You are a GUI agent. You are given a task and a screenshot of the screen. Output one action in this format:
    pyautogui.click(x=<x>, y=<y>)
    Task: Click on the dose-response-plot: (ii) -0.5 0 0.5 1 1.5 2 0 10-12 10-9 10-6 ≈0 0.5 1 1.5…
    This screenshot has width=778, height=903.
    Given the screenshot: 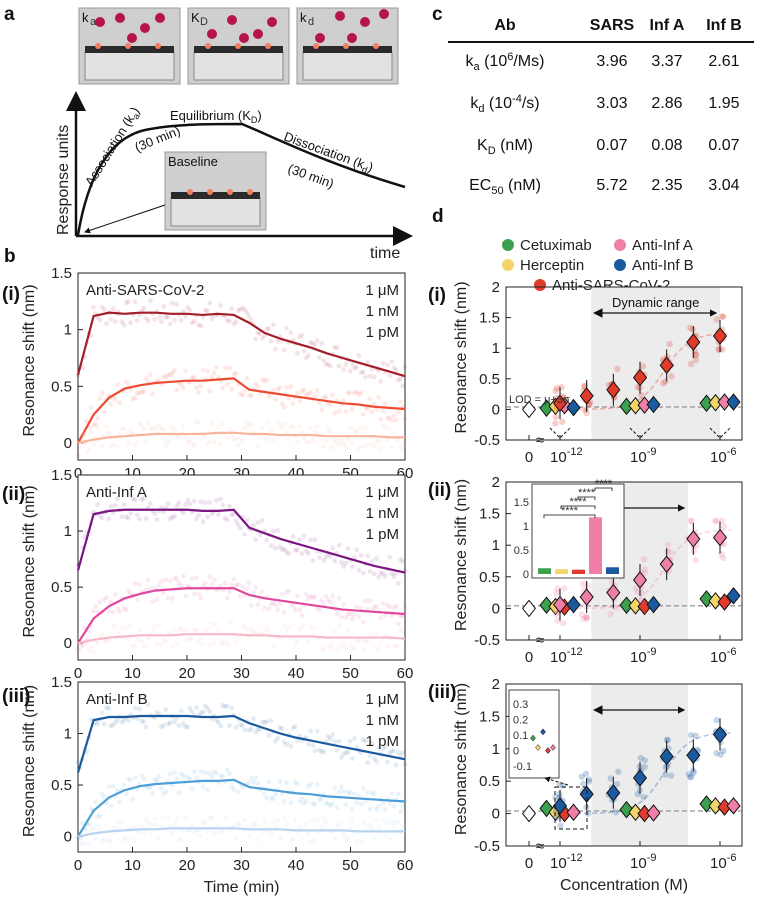 What is the action you would take?
    pyautogui.click(x=585, y=570)
    